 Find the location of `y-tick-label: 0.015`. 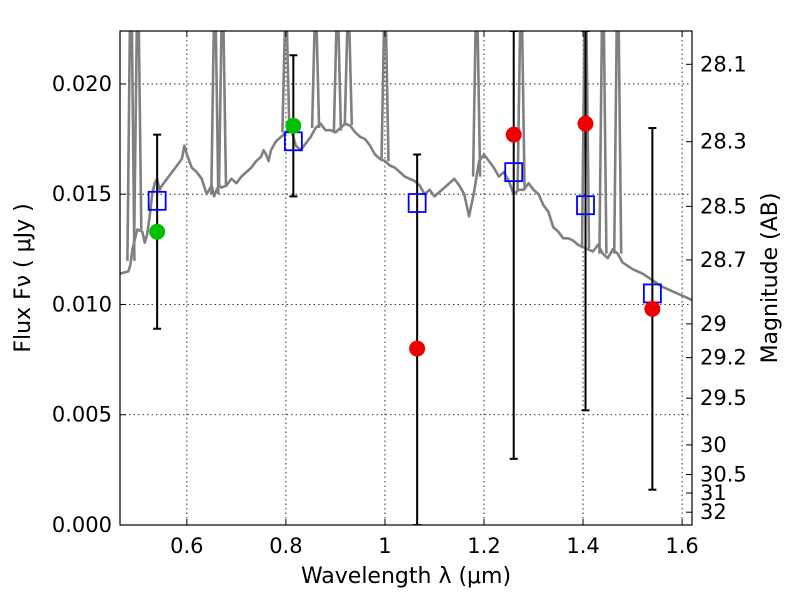

y-tick-label: 0.015 is located at coordinates (82, 194).